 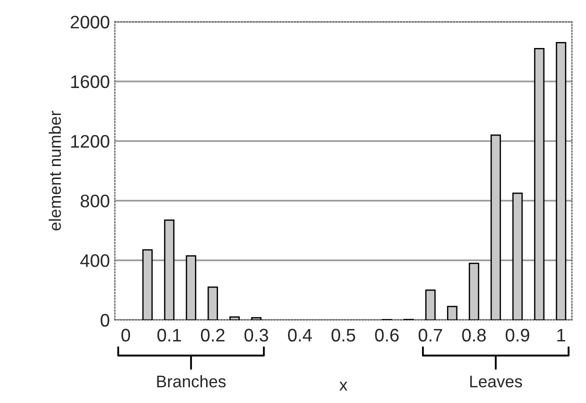 What do you see at coordinates (191, 381) in the screenshot?
I see `text: Branches` at bounding box center [191, 381].